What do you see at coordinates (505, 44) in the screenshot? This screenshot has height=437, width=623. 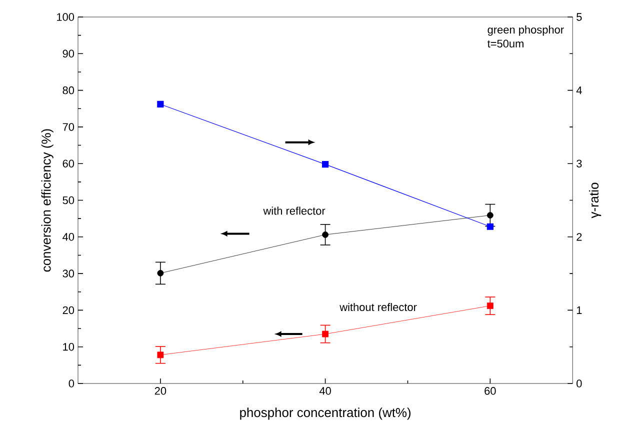 I see `annotation: t=50um` at bounding box center [505, 44].